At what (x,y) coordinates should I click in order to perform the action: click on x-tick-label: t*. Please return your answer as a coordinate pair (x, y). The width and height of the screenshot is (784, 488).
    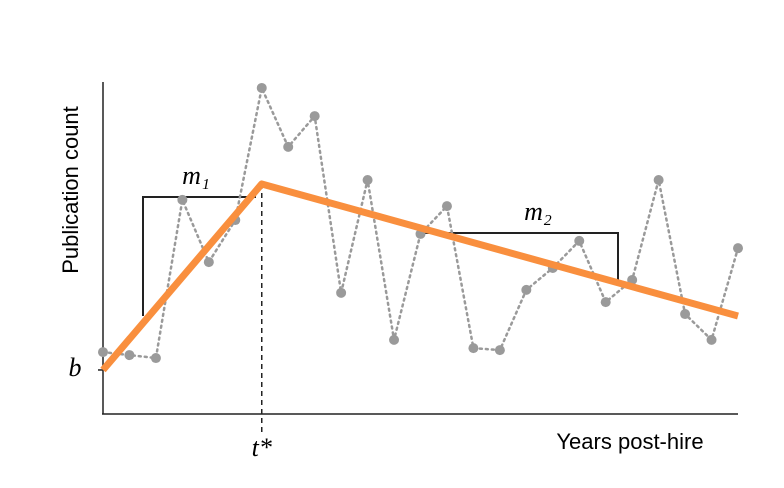
    Looking at the image, I should click on (262, 447).